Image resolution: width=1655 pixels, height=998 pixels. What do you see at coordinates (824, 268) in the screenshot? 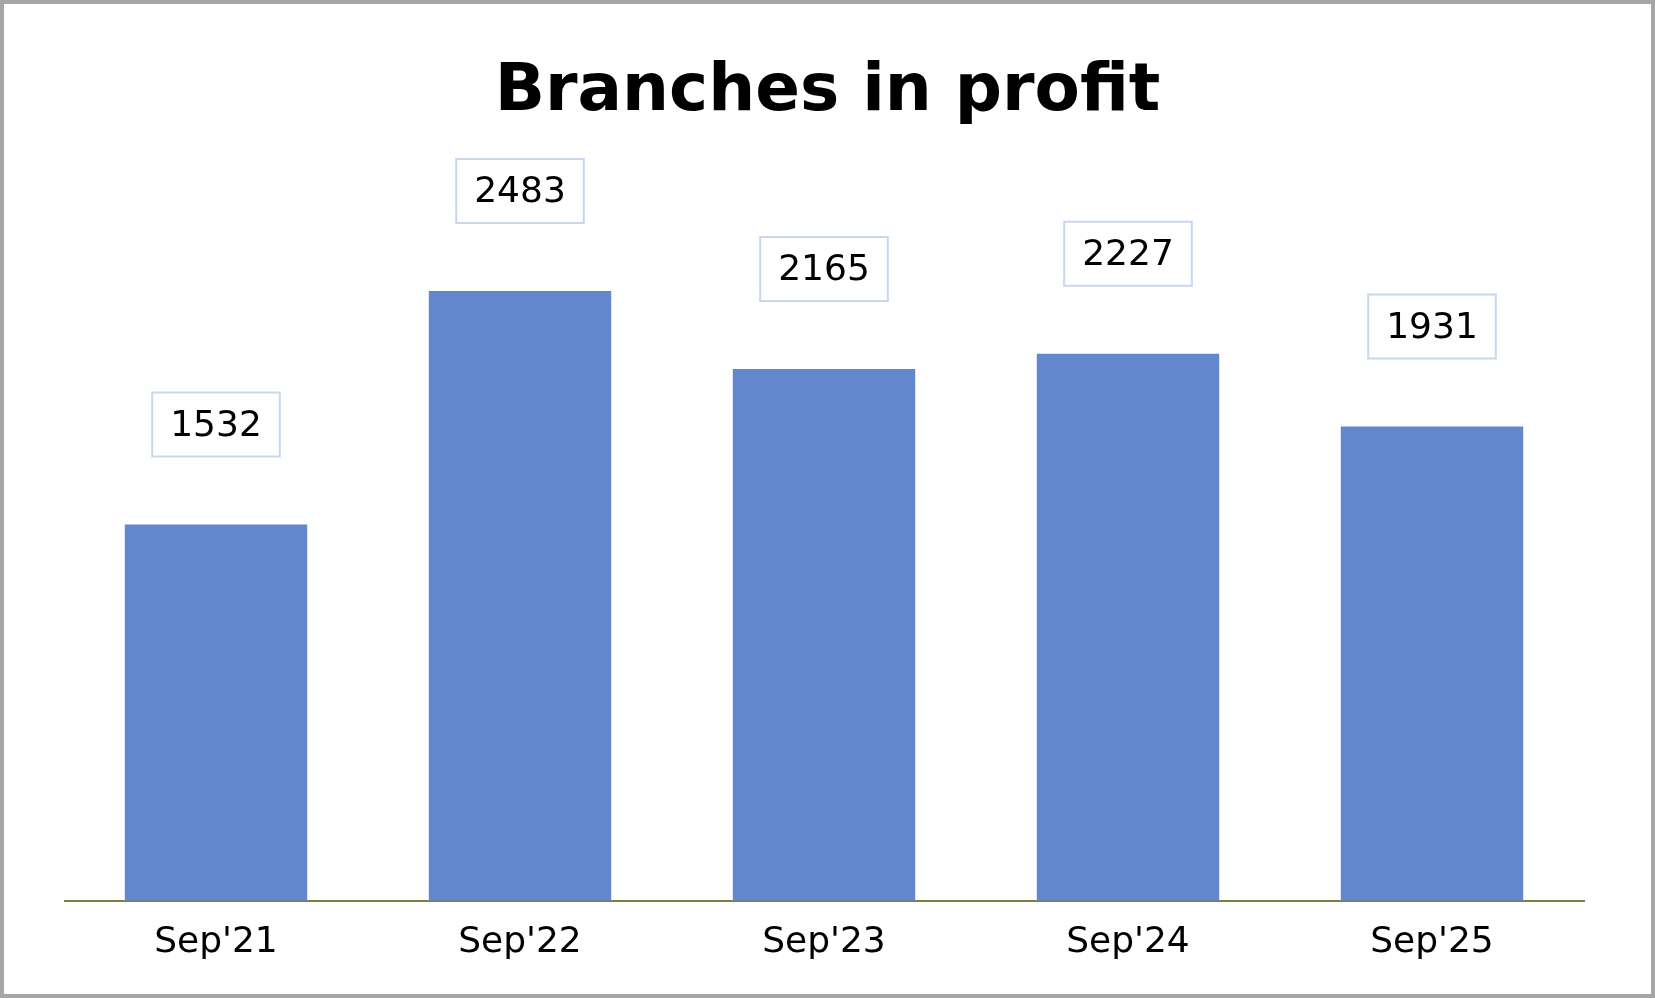
I see `data-label: 2165` at bounding box center [824, 268].